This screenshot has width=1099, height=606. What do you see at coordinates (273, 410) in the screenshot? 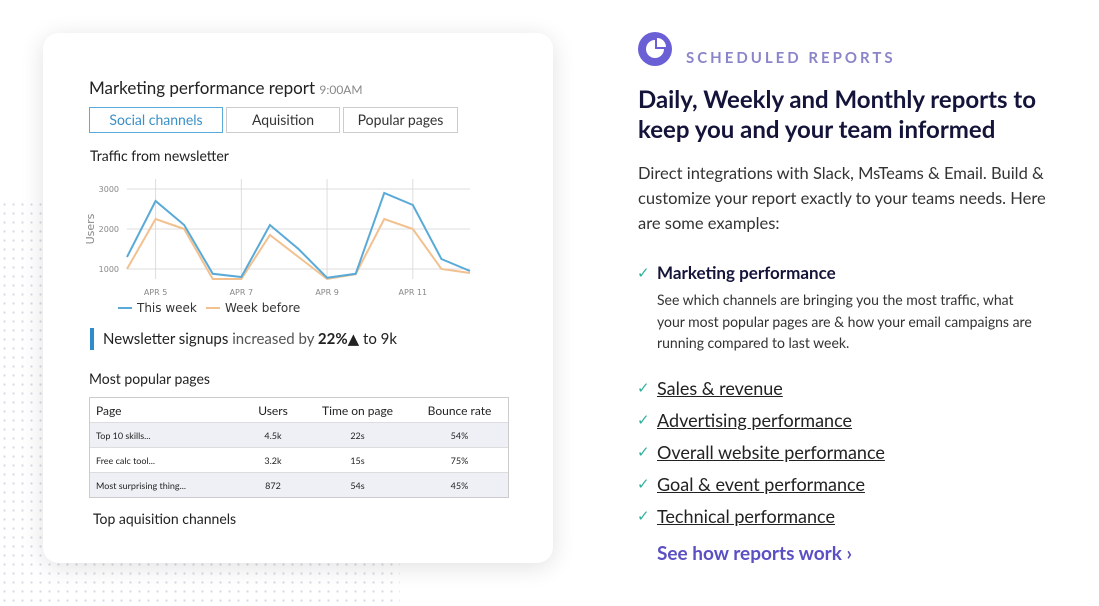
I see `column-header: Users` at bounding box center [273, 410].